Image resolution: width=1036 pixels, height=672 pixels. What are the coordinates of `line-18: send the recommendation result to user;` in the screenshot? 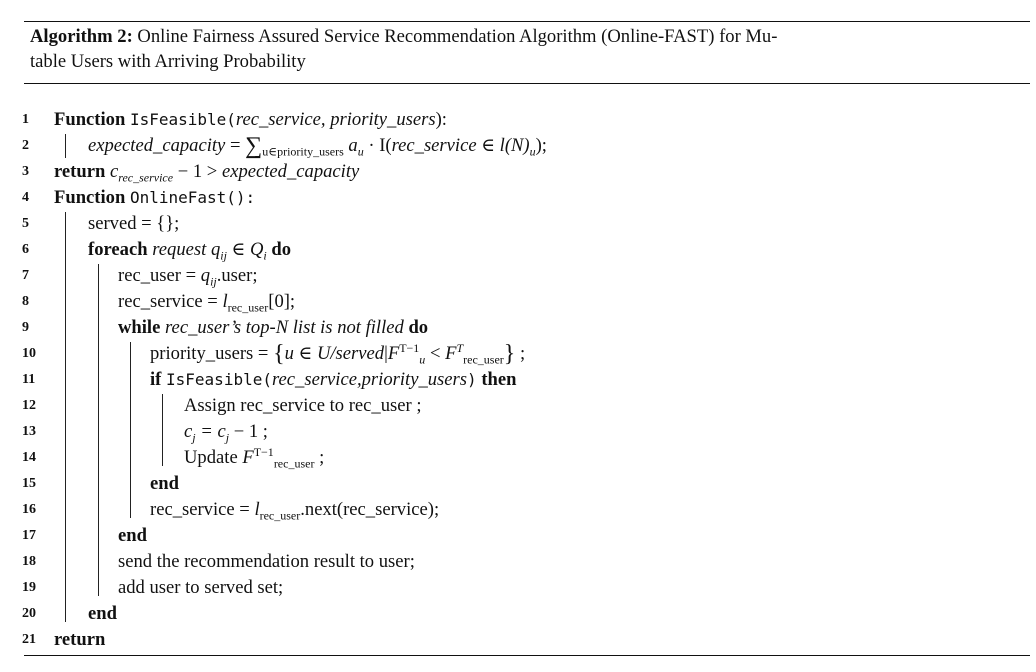 It's located at (266, 561).